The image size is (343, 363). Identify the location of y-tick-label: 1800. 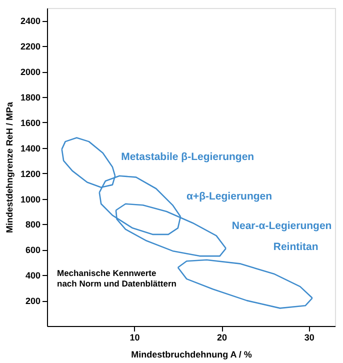
(30, 97).